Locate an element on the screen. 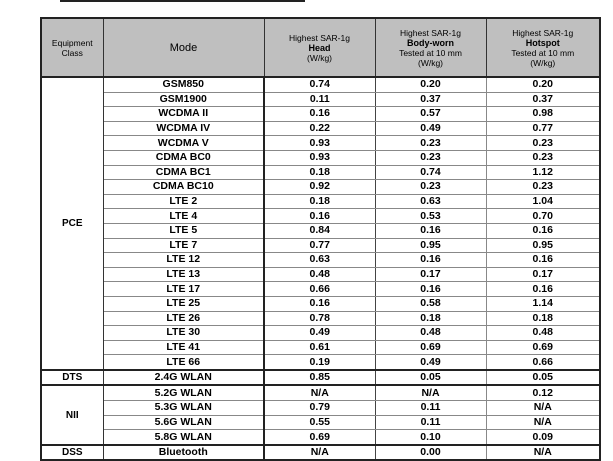 Image resolution: width=613 pixels, height=461 pixels. body-sar-cell: 0.49 is located at coordinates (430, 362).